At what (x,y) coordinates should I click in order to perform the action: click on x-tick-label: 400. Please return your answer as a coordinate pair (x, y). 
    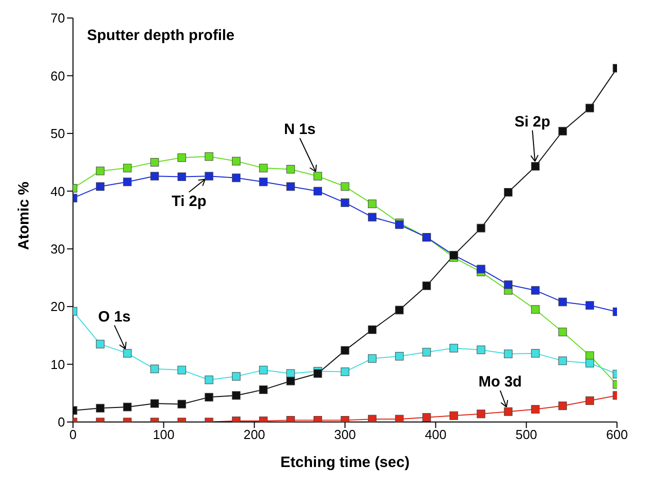
    Looking at the image, I should click on (435, 434).